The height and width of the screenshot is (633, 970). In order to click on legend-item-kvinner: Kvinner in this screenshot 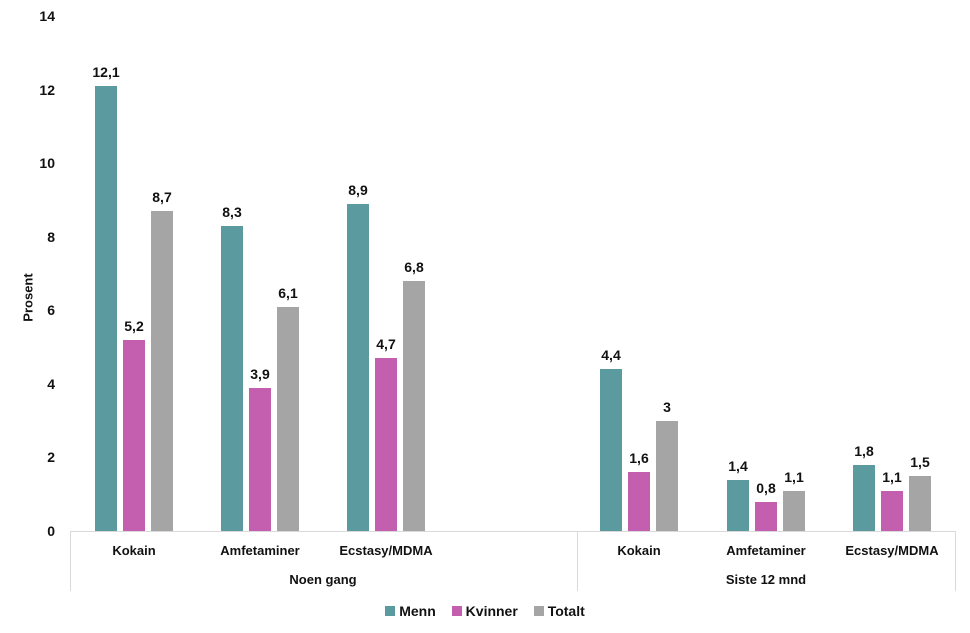, I will do `click(484, 611)`.